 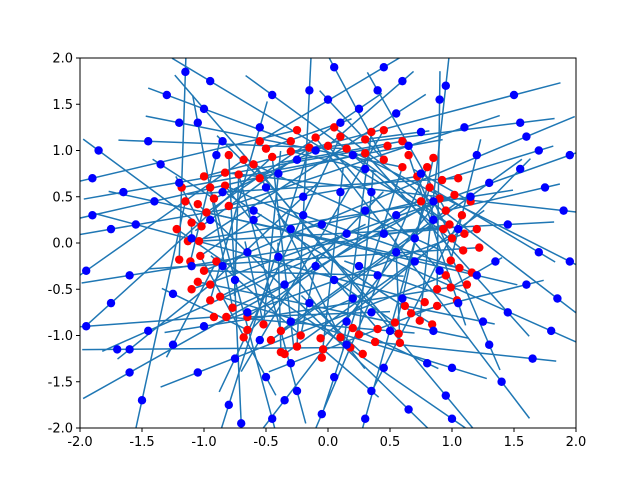 I want to click on x-tick-label: 2.0, so click(x=576, y=442).